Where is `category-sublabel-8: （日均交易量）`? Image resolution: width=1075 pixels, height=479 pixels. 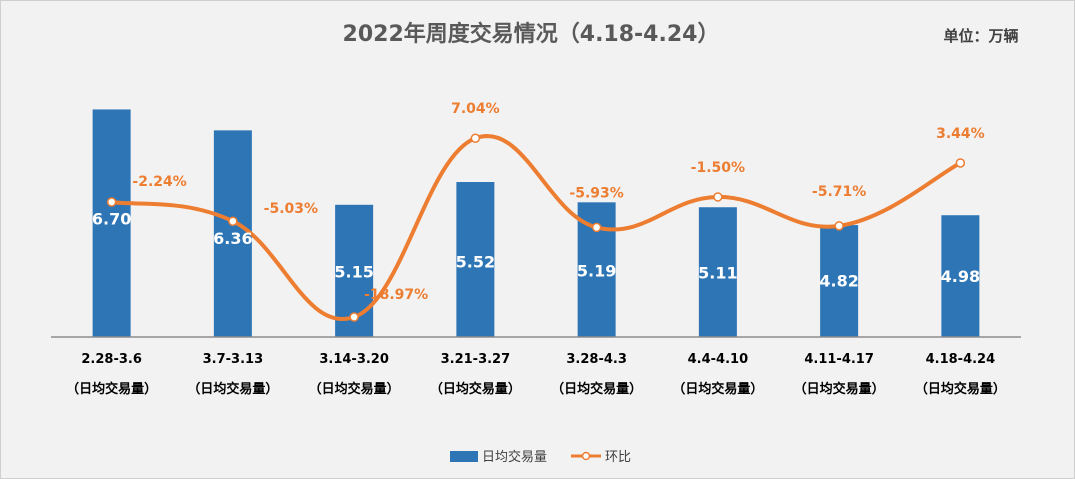
category-sublabel-8: （日均交易量） is located at coordinates (960, 389).